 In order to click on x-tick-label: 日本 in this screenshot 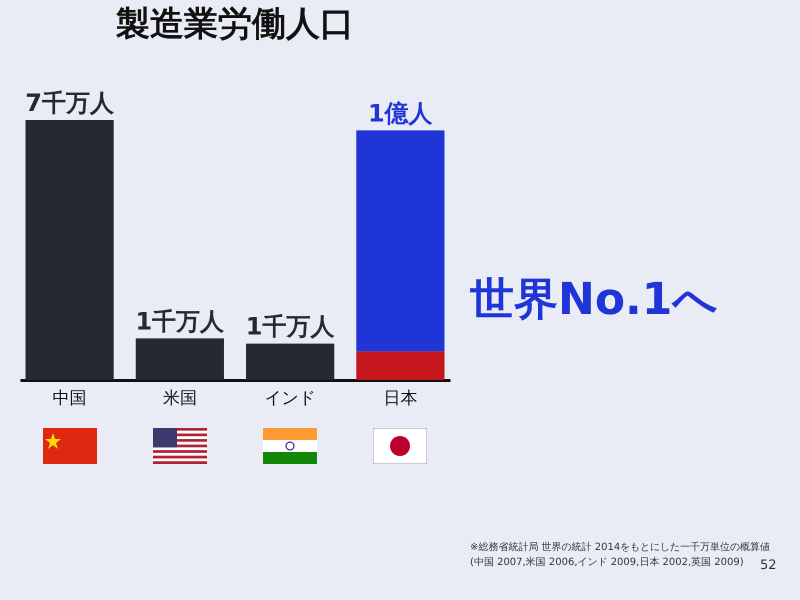, I will do `click(400, 398)`.